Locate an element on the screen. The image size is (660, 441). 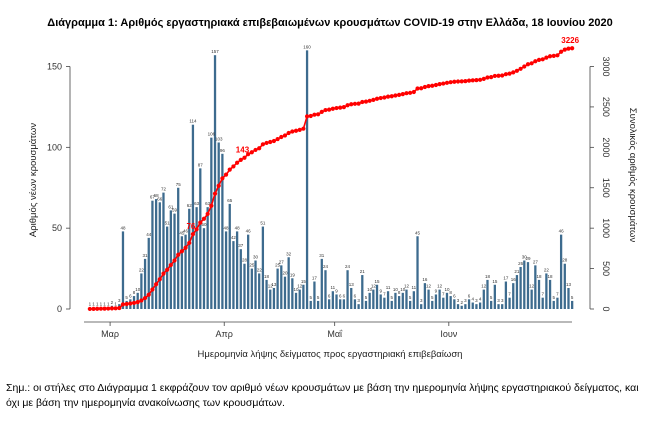
bar-value-label: 12 is located at coordinates (374, 286).